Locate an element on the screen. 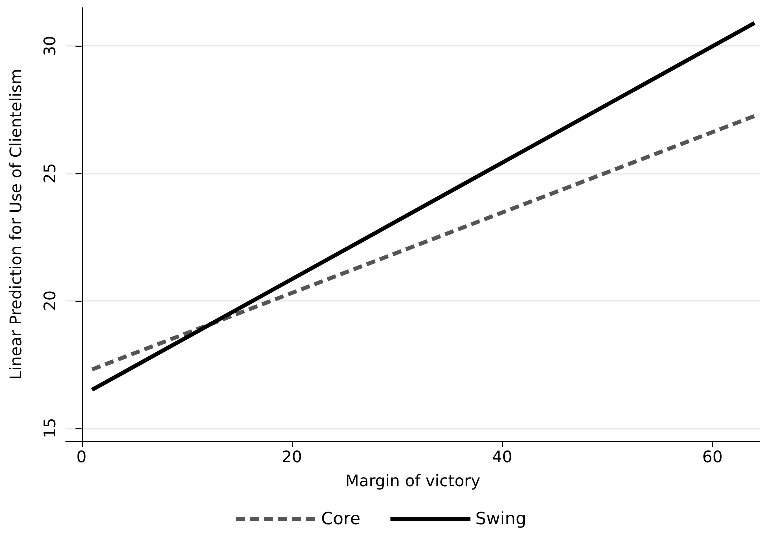 Image resolution: width=761 pixels, height=543 pixels. x-tick-label: 60 is located at coordinates (712, 457).